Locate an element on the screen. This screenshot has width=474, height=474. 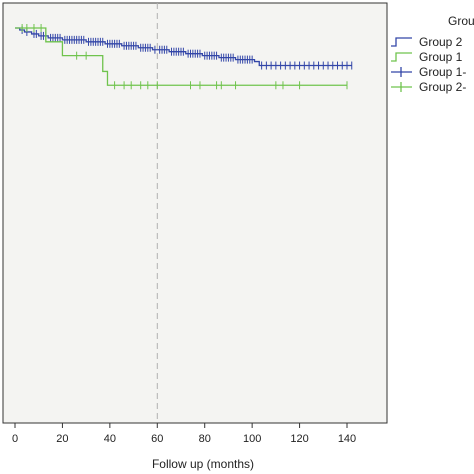
x-tick-label: 60 is located at coordinates (157, 439).